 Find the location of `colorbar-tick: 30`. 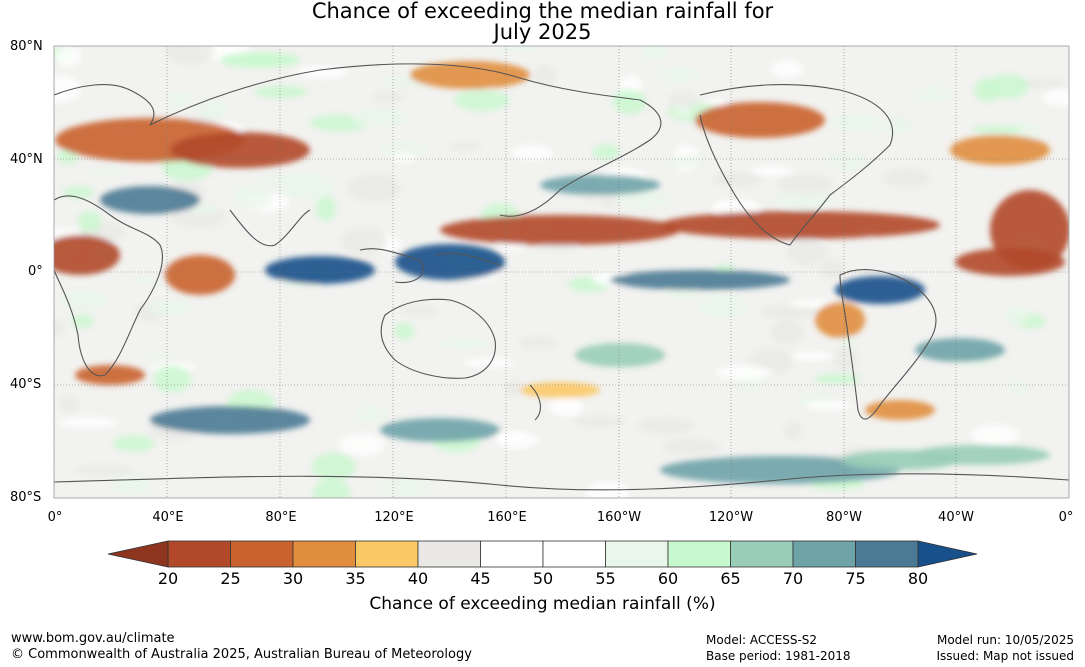

colorbar-tick: 30 is located at coordinates (293, 578).